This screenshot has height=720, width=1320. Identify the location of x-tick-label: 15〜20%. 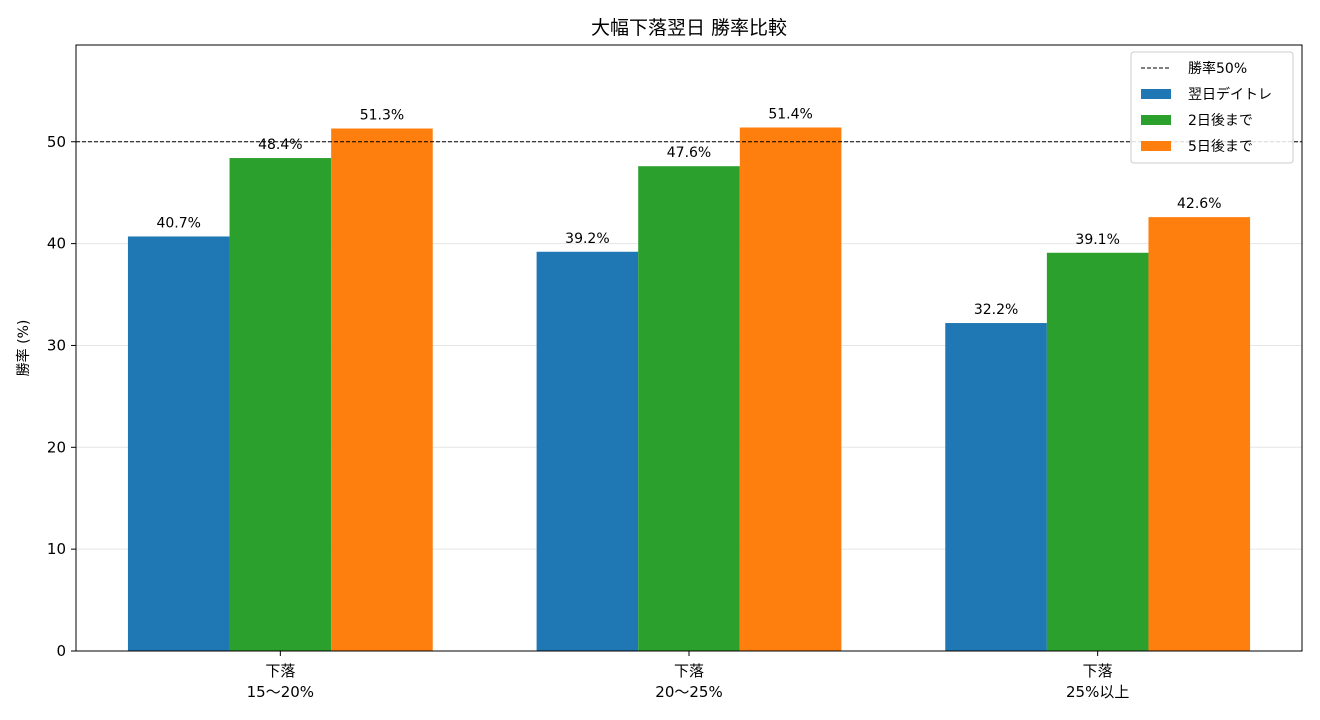
(280, 692).